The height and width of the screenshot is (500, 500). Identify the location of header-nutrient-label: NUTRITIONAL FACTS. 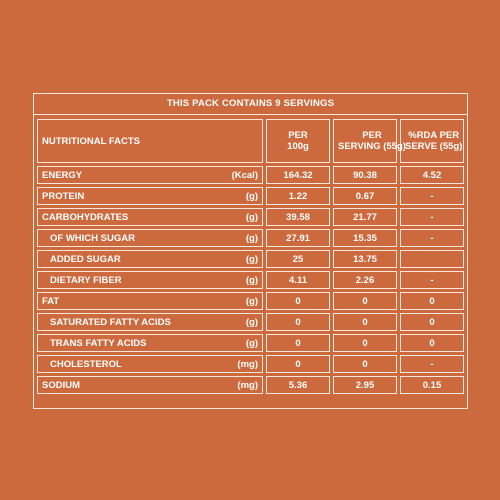
(91, 141).